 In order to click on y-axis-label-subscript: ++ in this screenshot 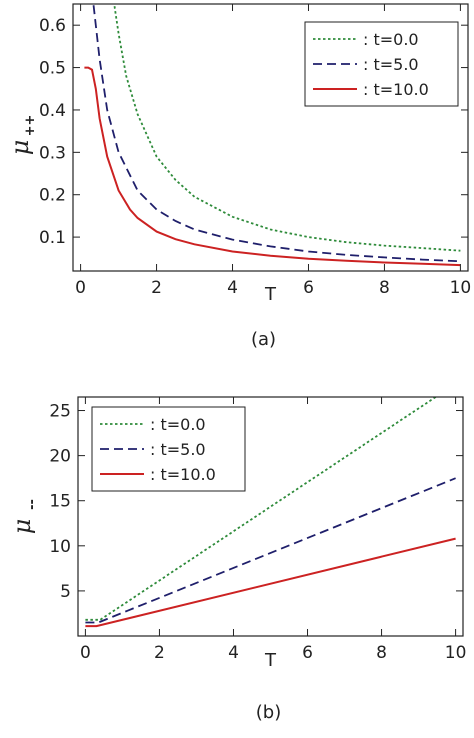, I will do `click(30, 126)`.